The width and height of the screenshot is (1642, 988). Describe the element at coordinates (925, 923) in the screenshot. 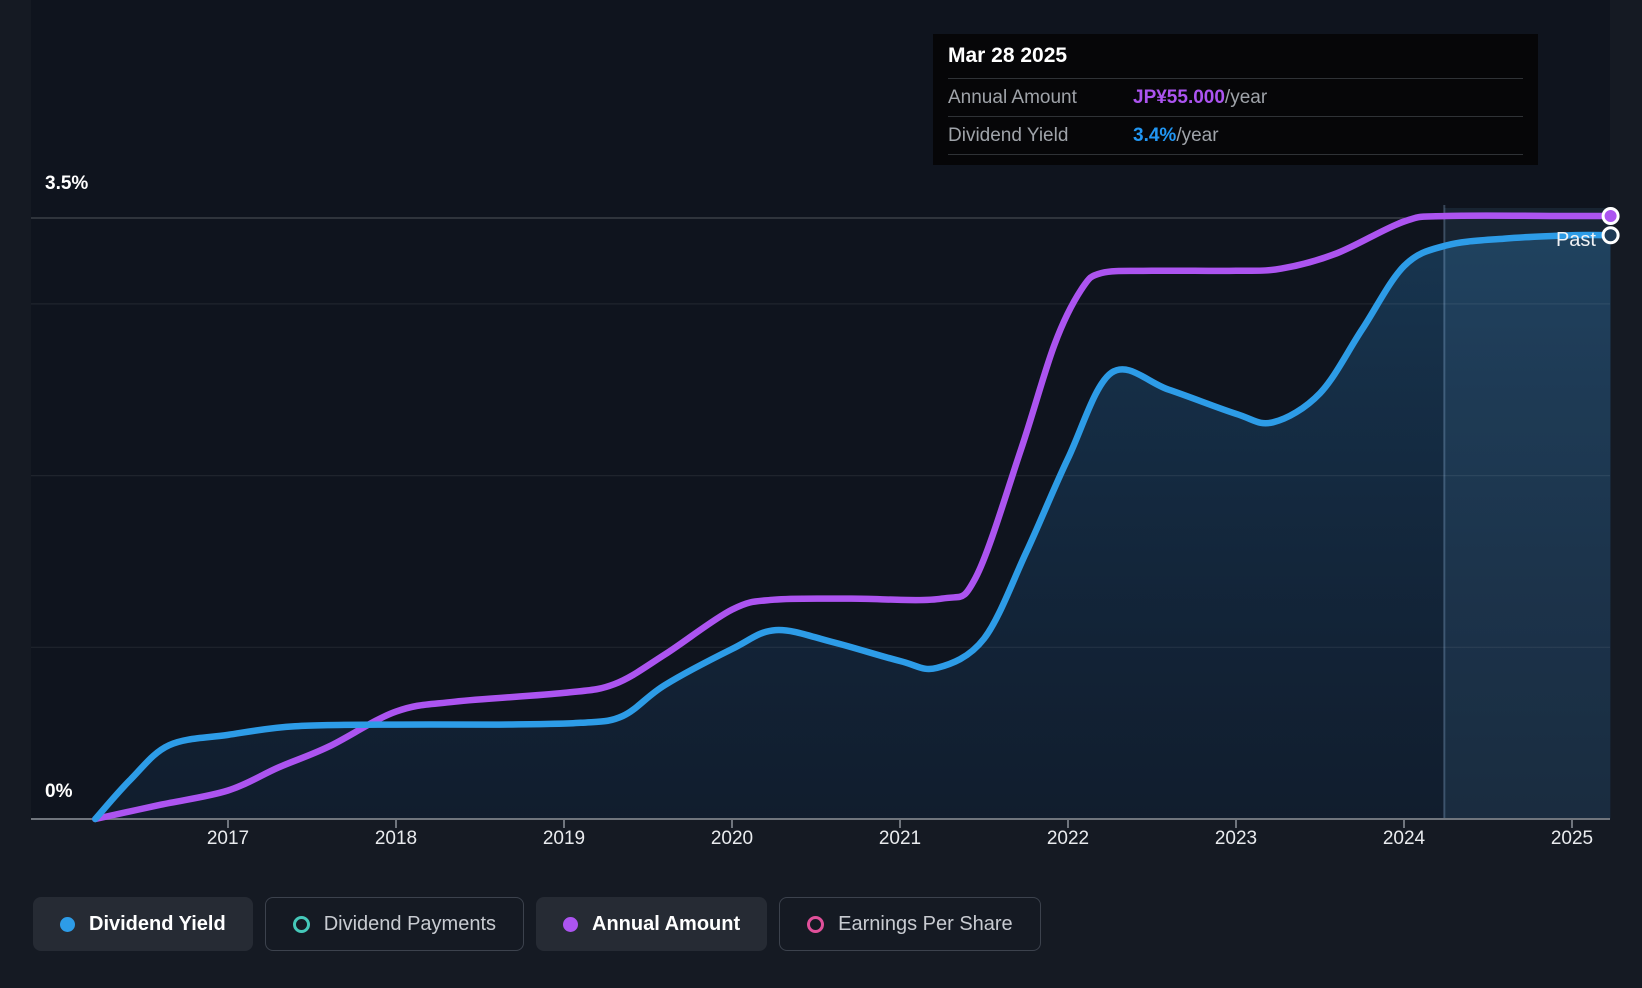

I see `legend-item-label: Earnings Per Share` at that location.